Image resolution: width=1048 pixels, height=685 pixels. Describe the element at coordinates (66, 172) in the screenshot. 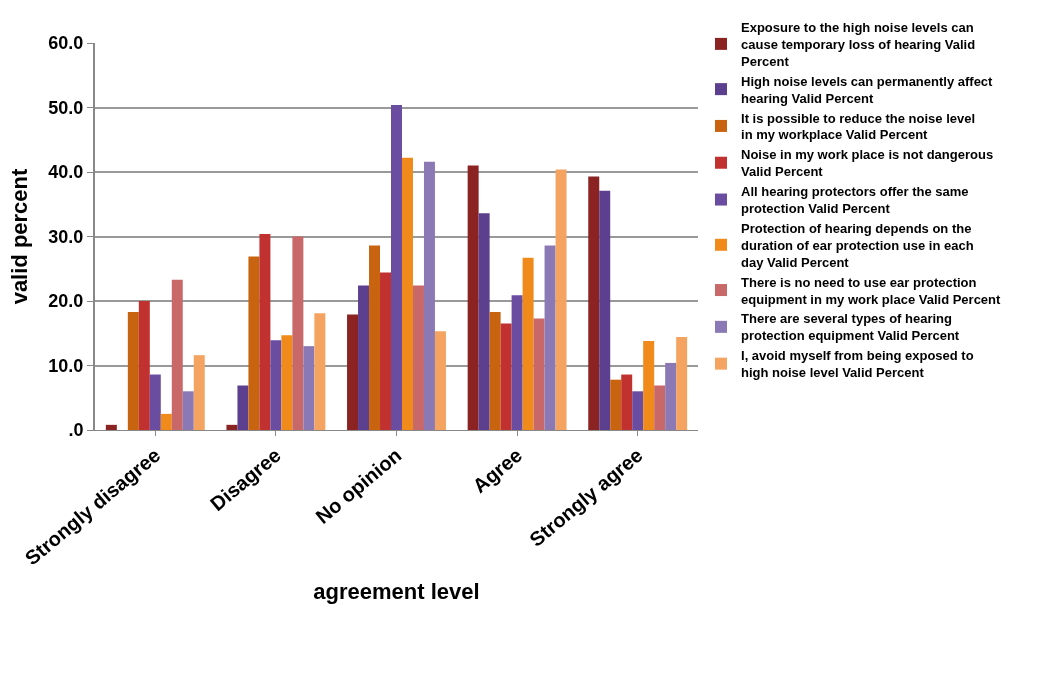

I see `y-tick-label: 40.0` at that location.